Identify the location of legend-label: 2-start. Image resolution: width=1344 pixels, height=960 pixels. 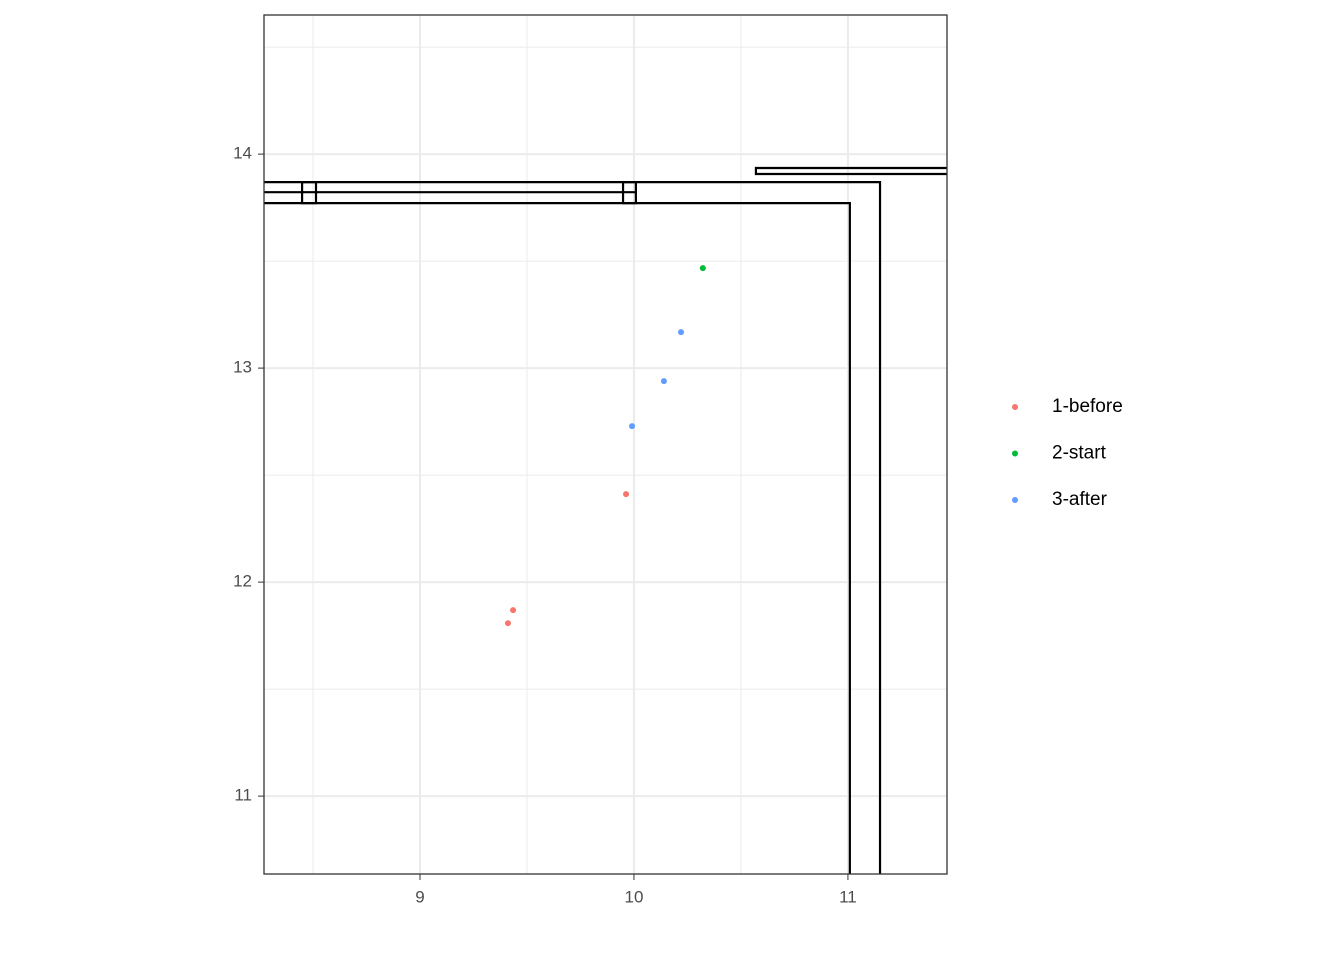
(1079, 453).